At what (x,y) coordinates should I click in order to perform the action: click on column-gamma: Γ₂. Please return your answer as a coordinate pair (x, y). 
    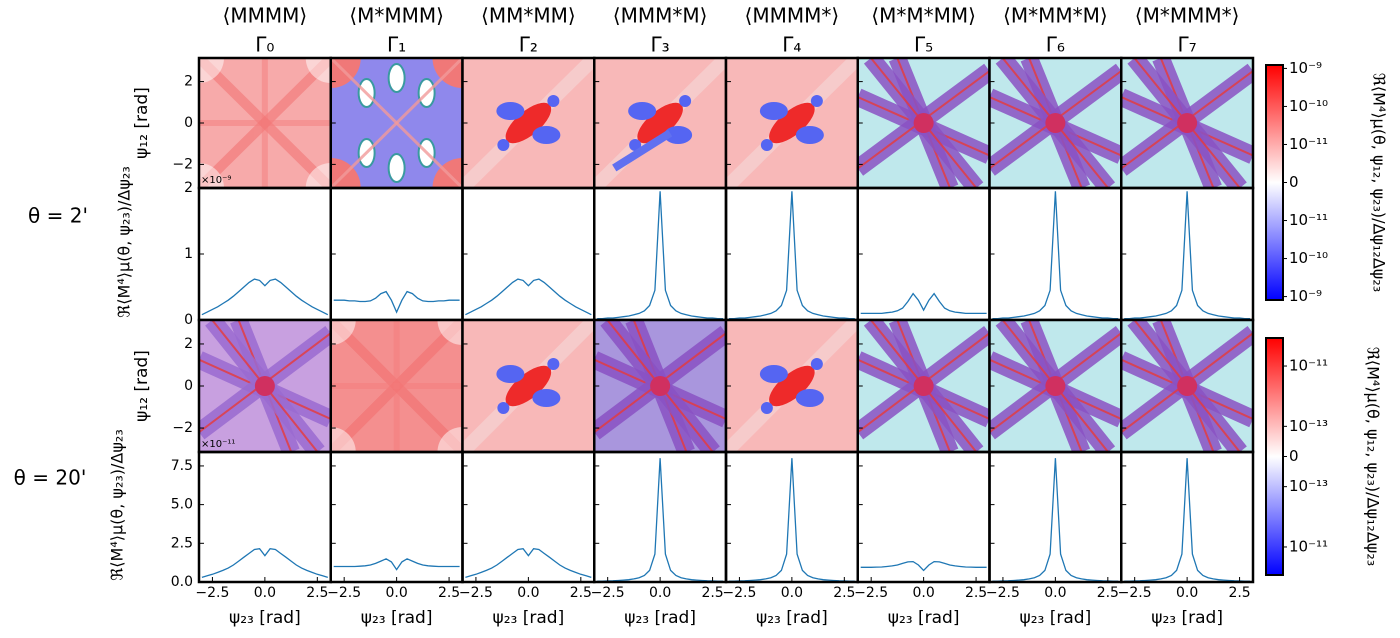
    Looking at the image, I should click on (528, 45).